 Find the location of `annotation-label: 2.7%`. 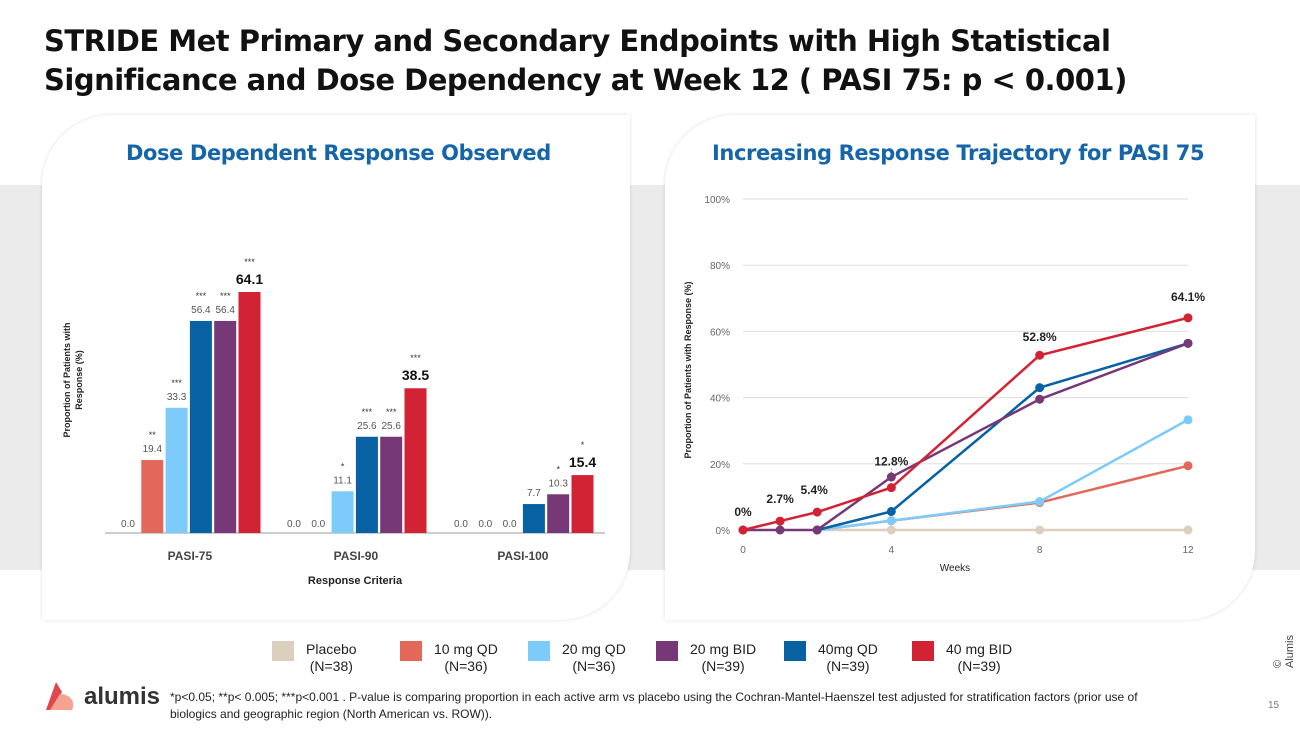

annotation-label: 2.7% is located at coordinates (780, 499).